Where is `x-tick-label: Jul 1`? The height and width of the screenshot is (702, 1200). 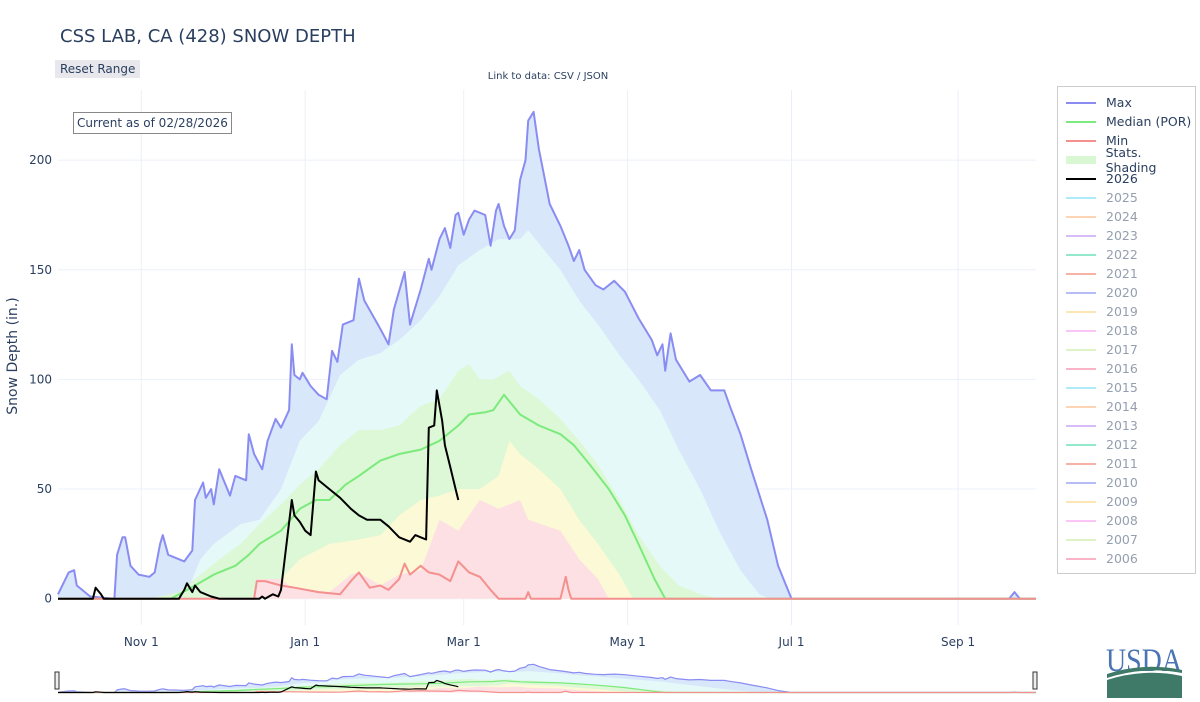 x-tick-label: Jul 1 is located at coordinates (791, 642).